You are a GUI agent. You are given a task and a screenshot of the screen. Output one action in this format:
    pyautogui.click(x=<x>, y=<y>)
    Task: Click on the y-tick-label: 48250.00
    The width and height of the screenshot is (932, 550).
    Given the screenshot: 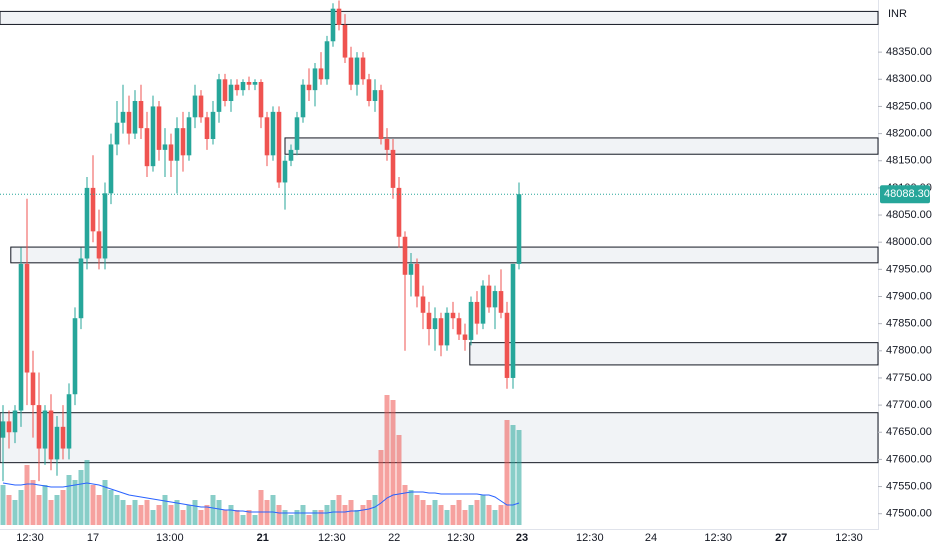 What is the action you would take?
    pyautogui.click(x=909, y=106)
    